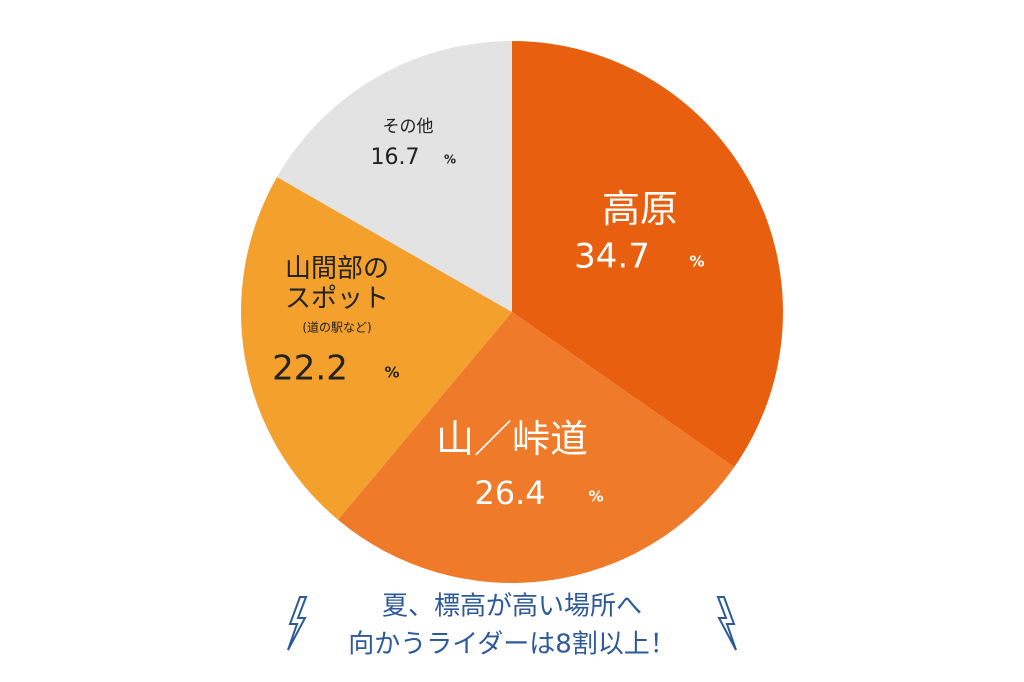  I want to click on bolt-right, so click(726, 623).